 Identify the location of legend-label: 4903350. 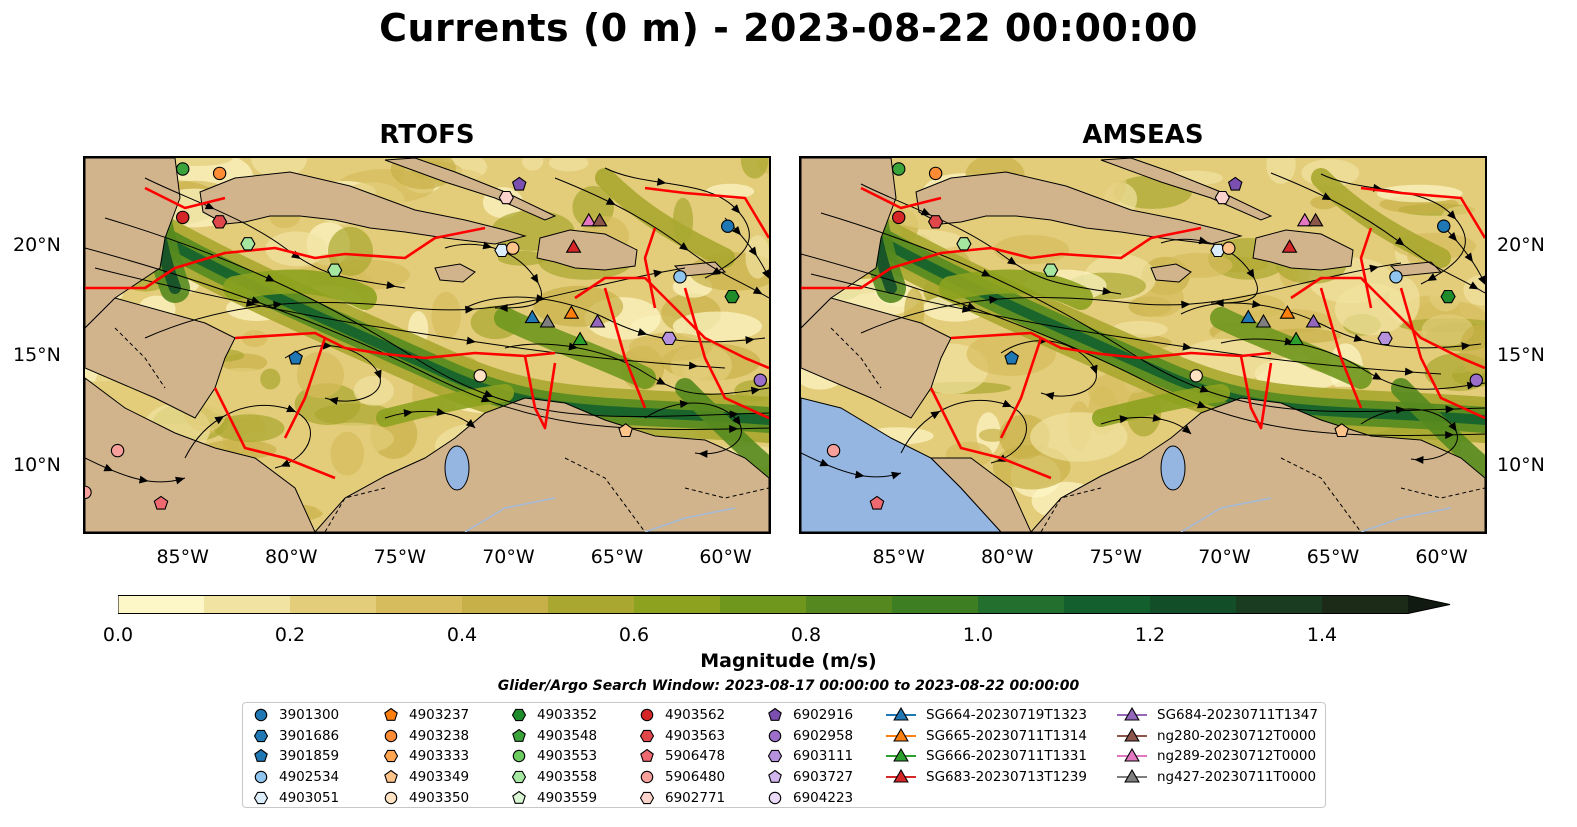
(439, 797).